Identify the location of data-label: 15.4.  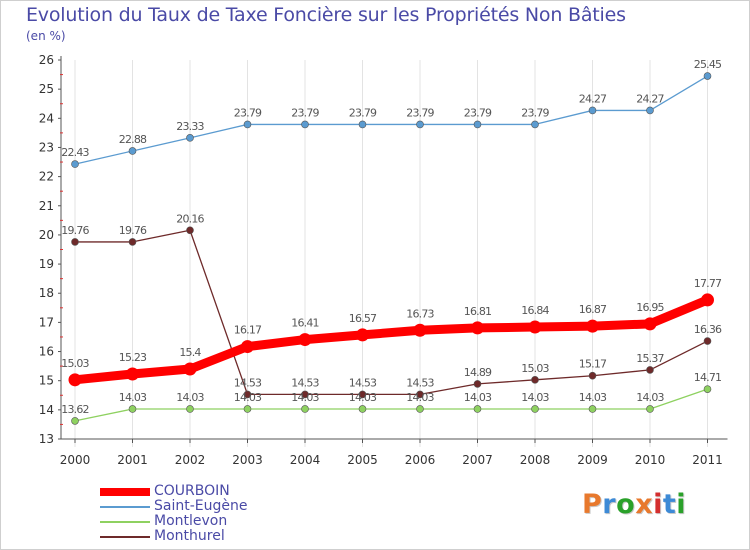
(190, 352).